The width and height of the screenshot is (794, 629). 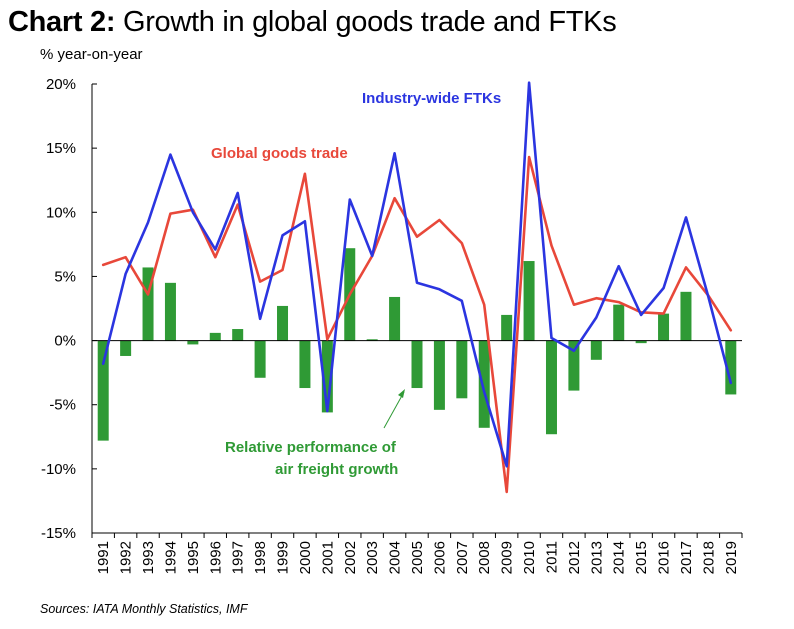 What do you see at coordinates (260, 359) in the screenshot?
I see `relative-bar-1998` at bounding box center [260, 359].